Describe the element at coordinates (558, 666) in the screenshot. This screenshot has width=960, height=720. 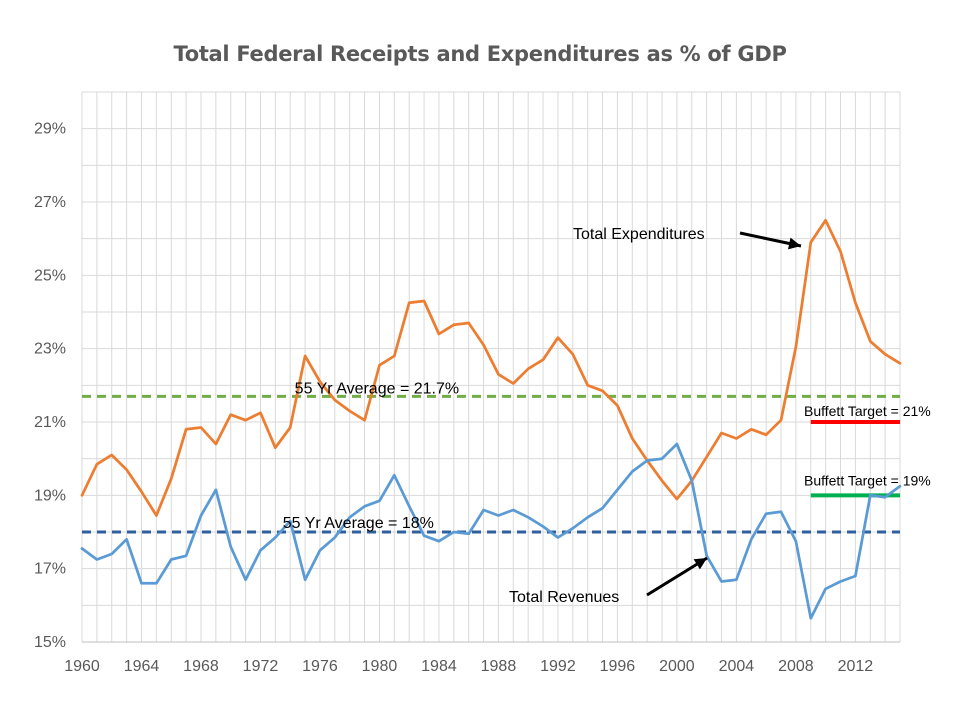
I see `x-tick-label: 1992` at that location.